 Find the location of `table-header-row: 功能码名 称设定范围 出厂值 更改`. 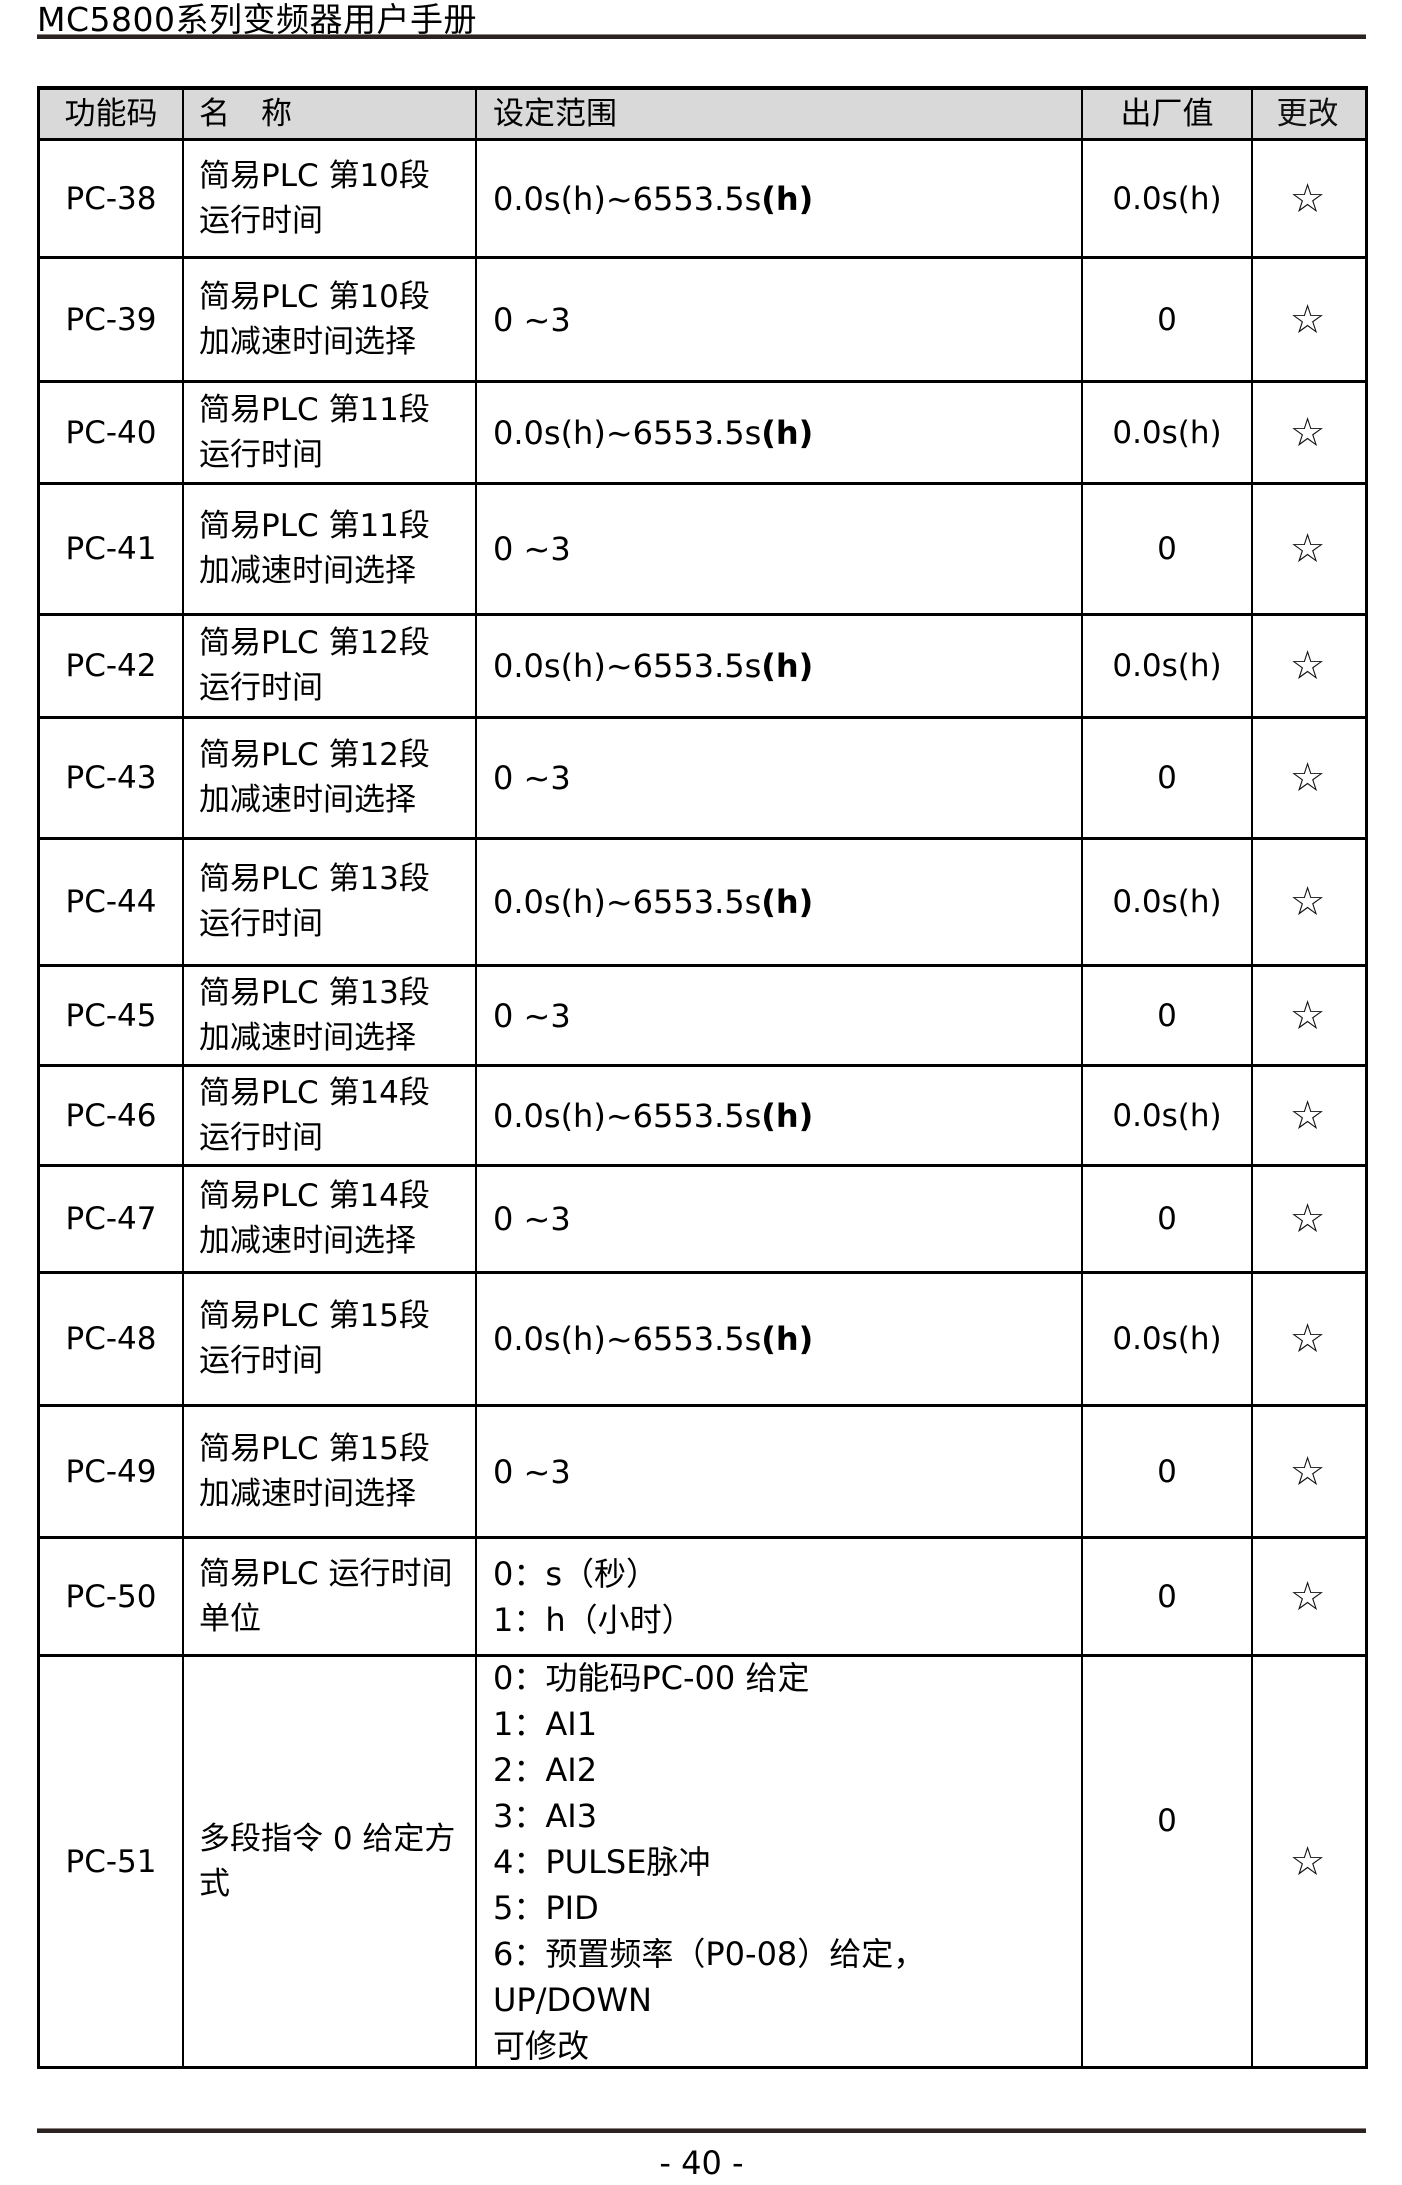

table-header-row: 功能码名 称设定范围 出厂值 更改 is located at coordinates (702, 115).